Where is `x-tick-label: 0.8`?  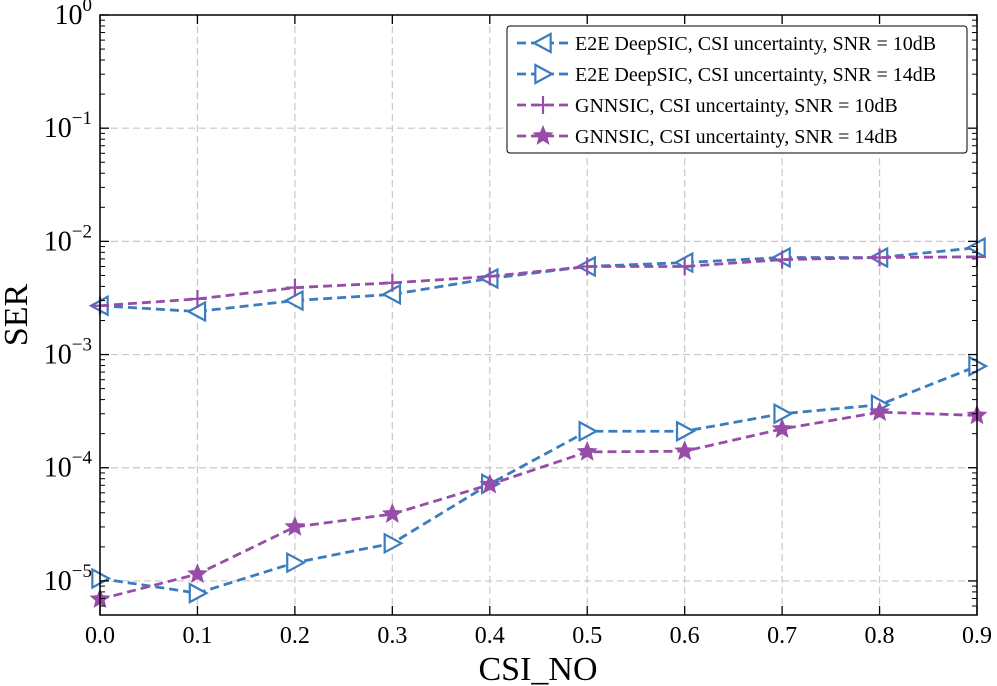 x-tick-label: 0.8 is located at coordinates (880, 636).